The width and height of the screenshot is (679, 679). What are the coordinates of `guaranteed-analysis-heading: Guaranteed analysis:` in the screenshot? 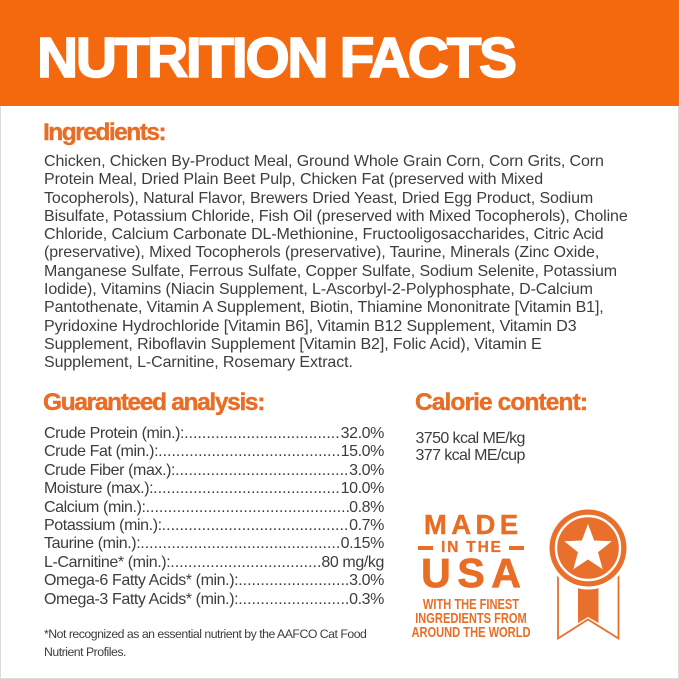 It's located at (154, 403).